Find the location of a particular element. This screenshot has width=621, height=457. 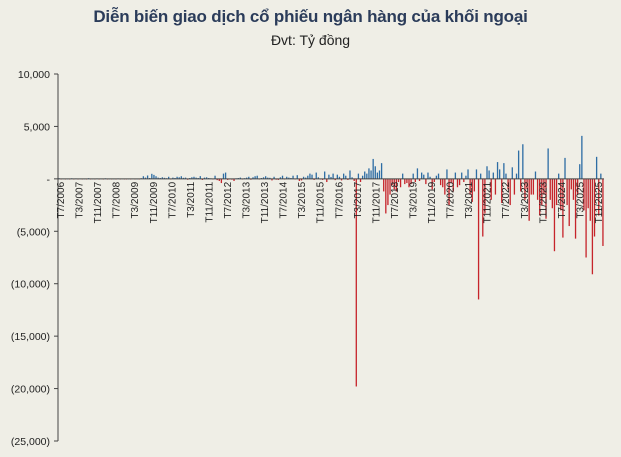

x-tick-label: T3/2009 is located at coordinates (135, 199).